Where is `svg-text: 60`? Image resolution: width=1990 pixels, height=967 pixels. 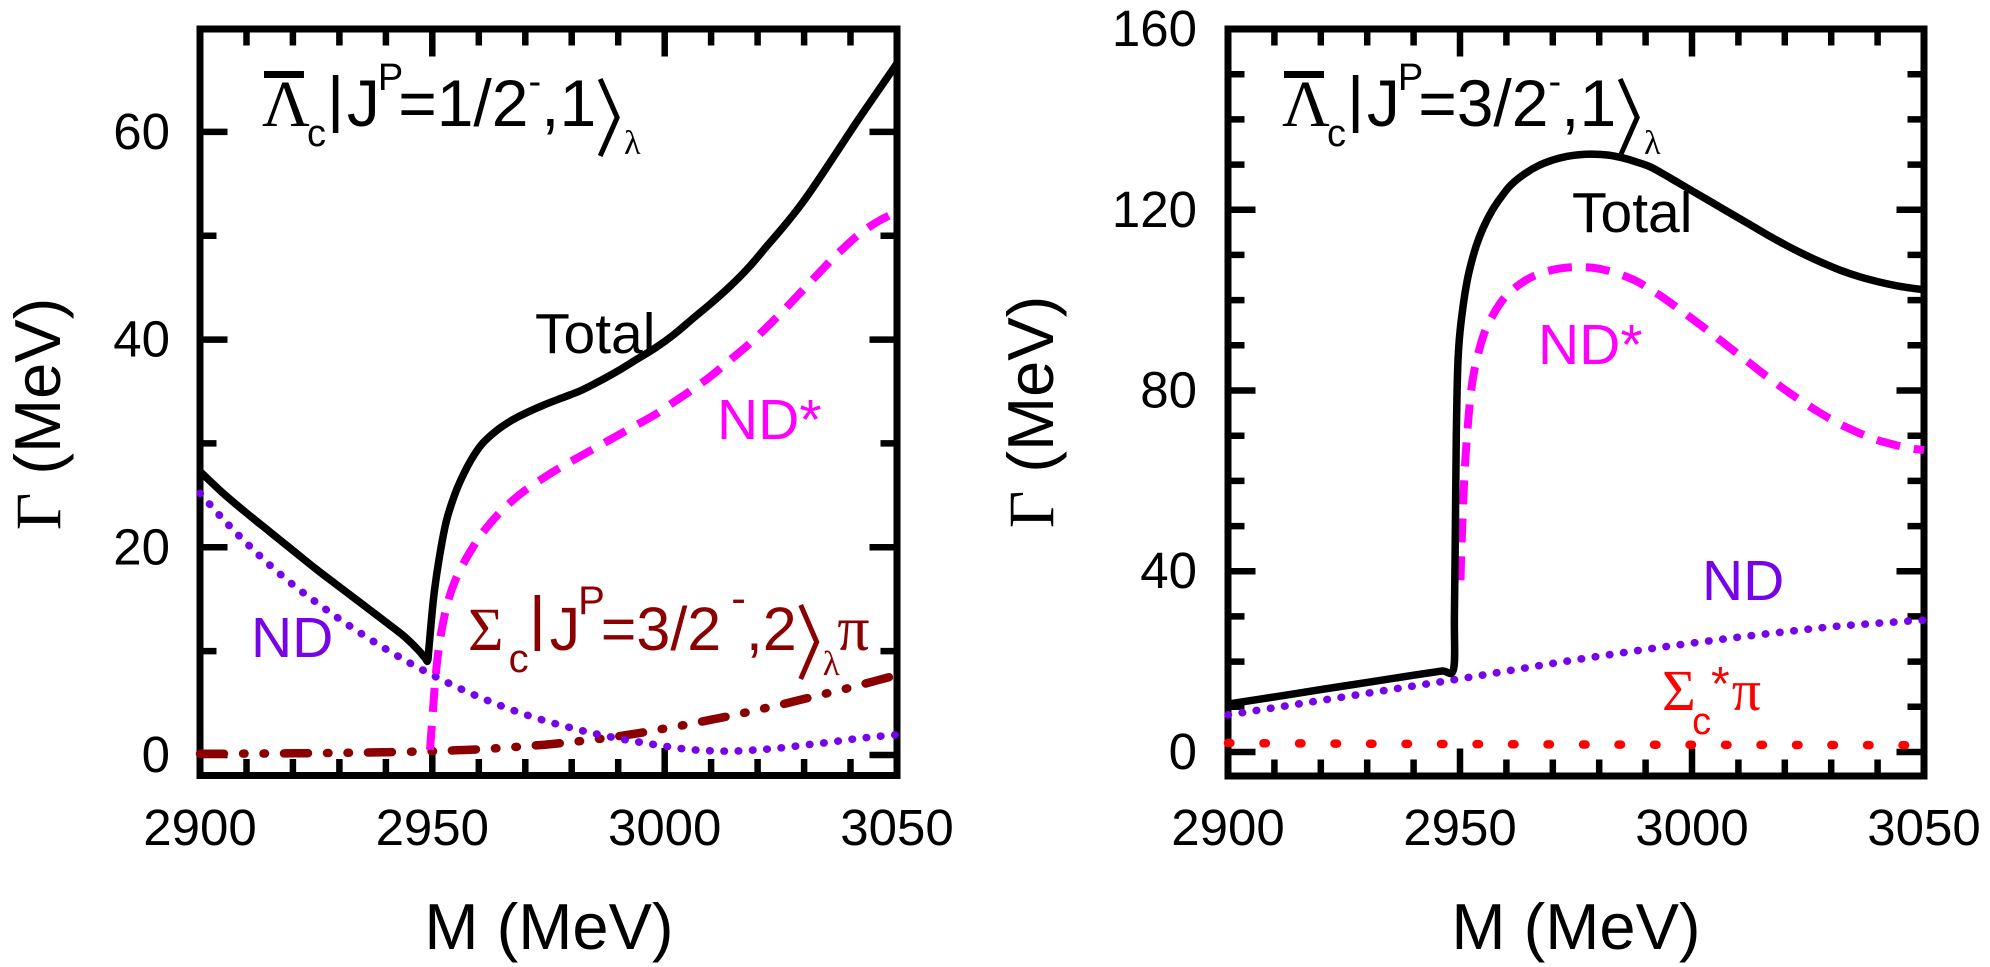 svg-text: 60 is located at coordinates (141, 131).